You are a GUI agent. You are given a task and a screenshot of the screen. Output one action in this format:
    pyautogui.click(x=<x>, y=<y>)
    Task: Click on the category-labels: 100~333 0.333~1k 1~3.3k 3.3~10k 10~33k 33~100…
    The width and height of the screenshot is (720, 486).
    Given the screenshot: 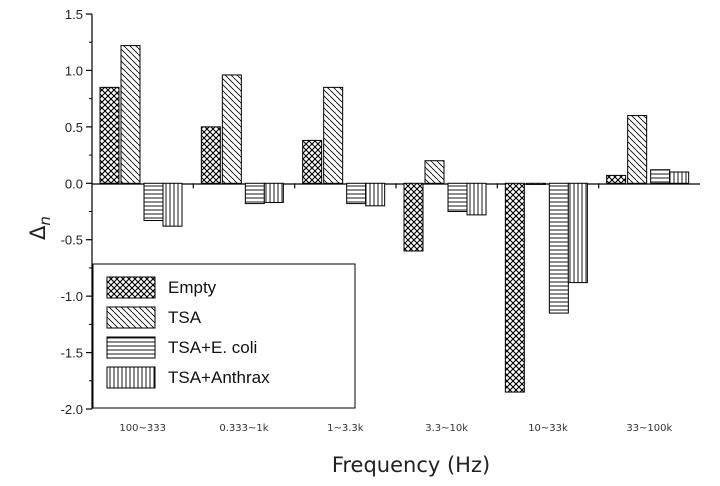 What is the action you would take?
    pyautogui.click(x=395, y=428)
    